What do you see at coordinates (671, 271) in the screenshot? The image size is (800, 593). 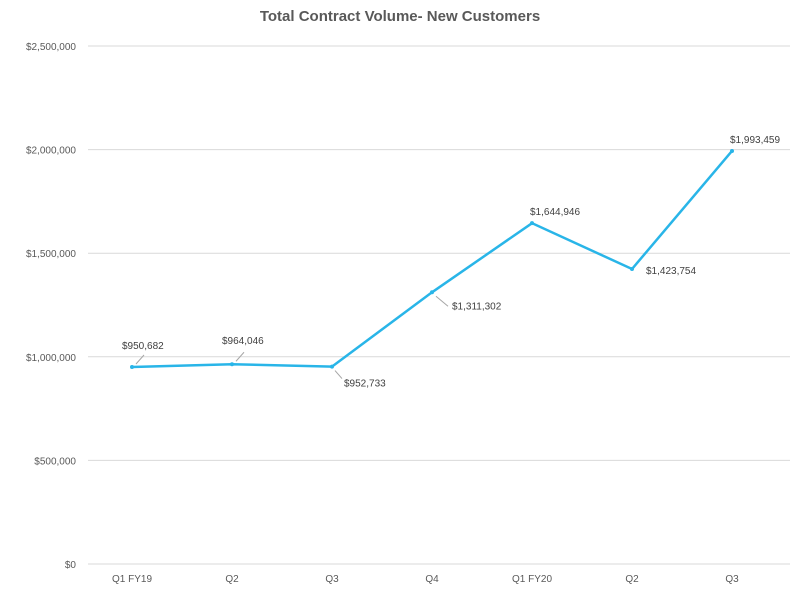 I see `data-label: $1,423,754` at bounding box center [671, 271].